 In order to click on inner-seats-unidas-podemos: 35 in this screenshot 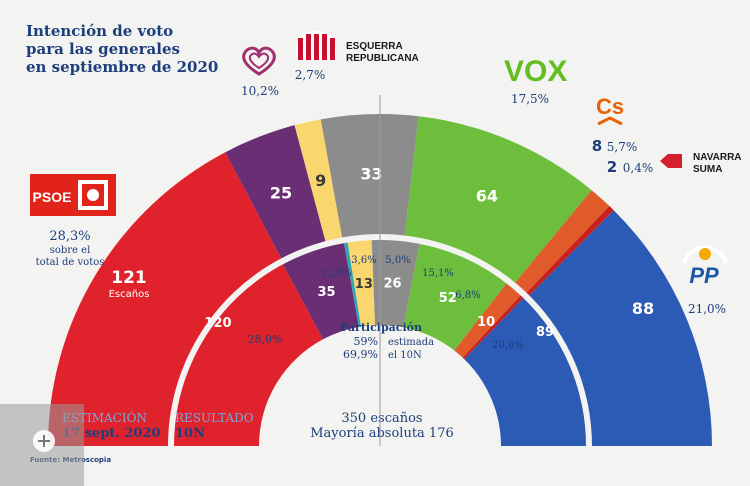, I will do `click(326, 292)`.